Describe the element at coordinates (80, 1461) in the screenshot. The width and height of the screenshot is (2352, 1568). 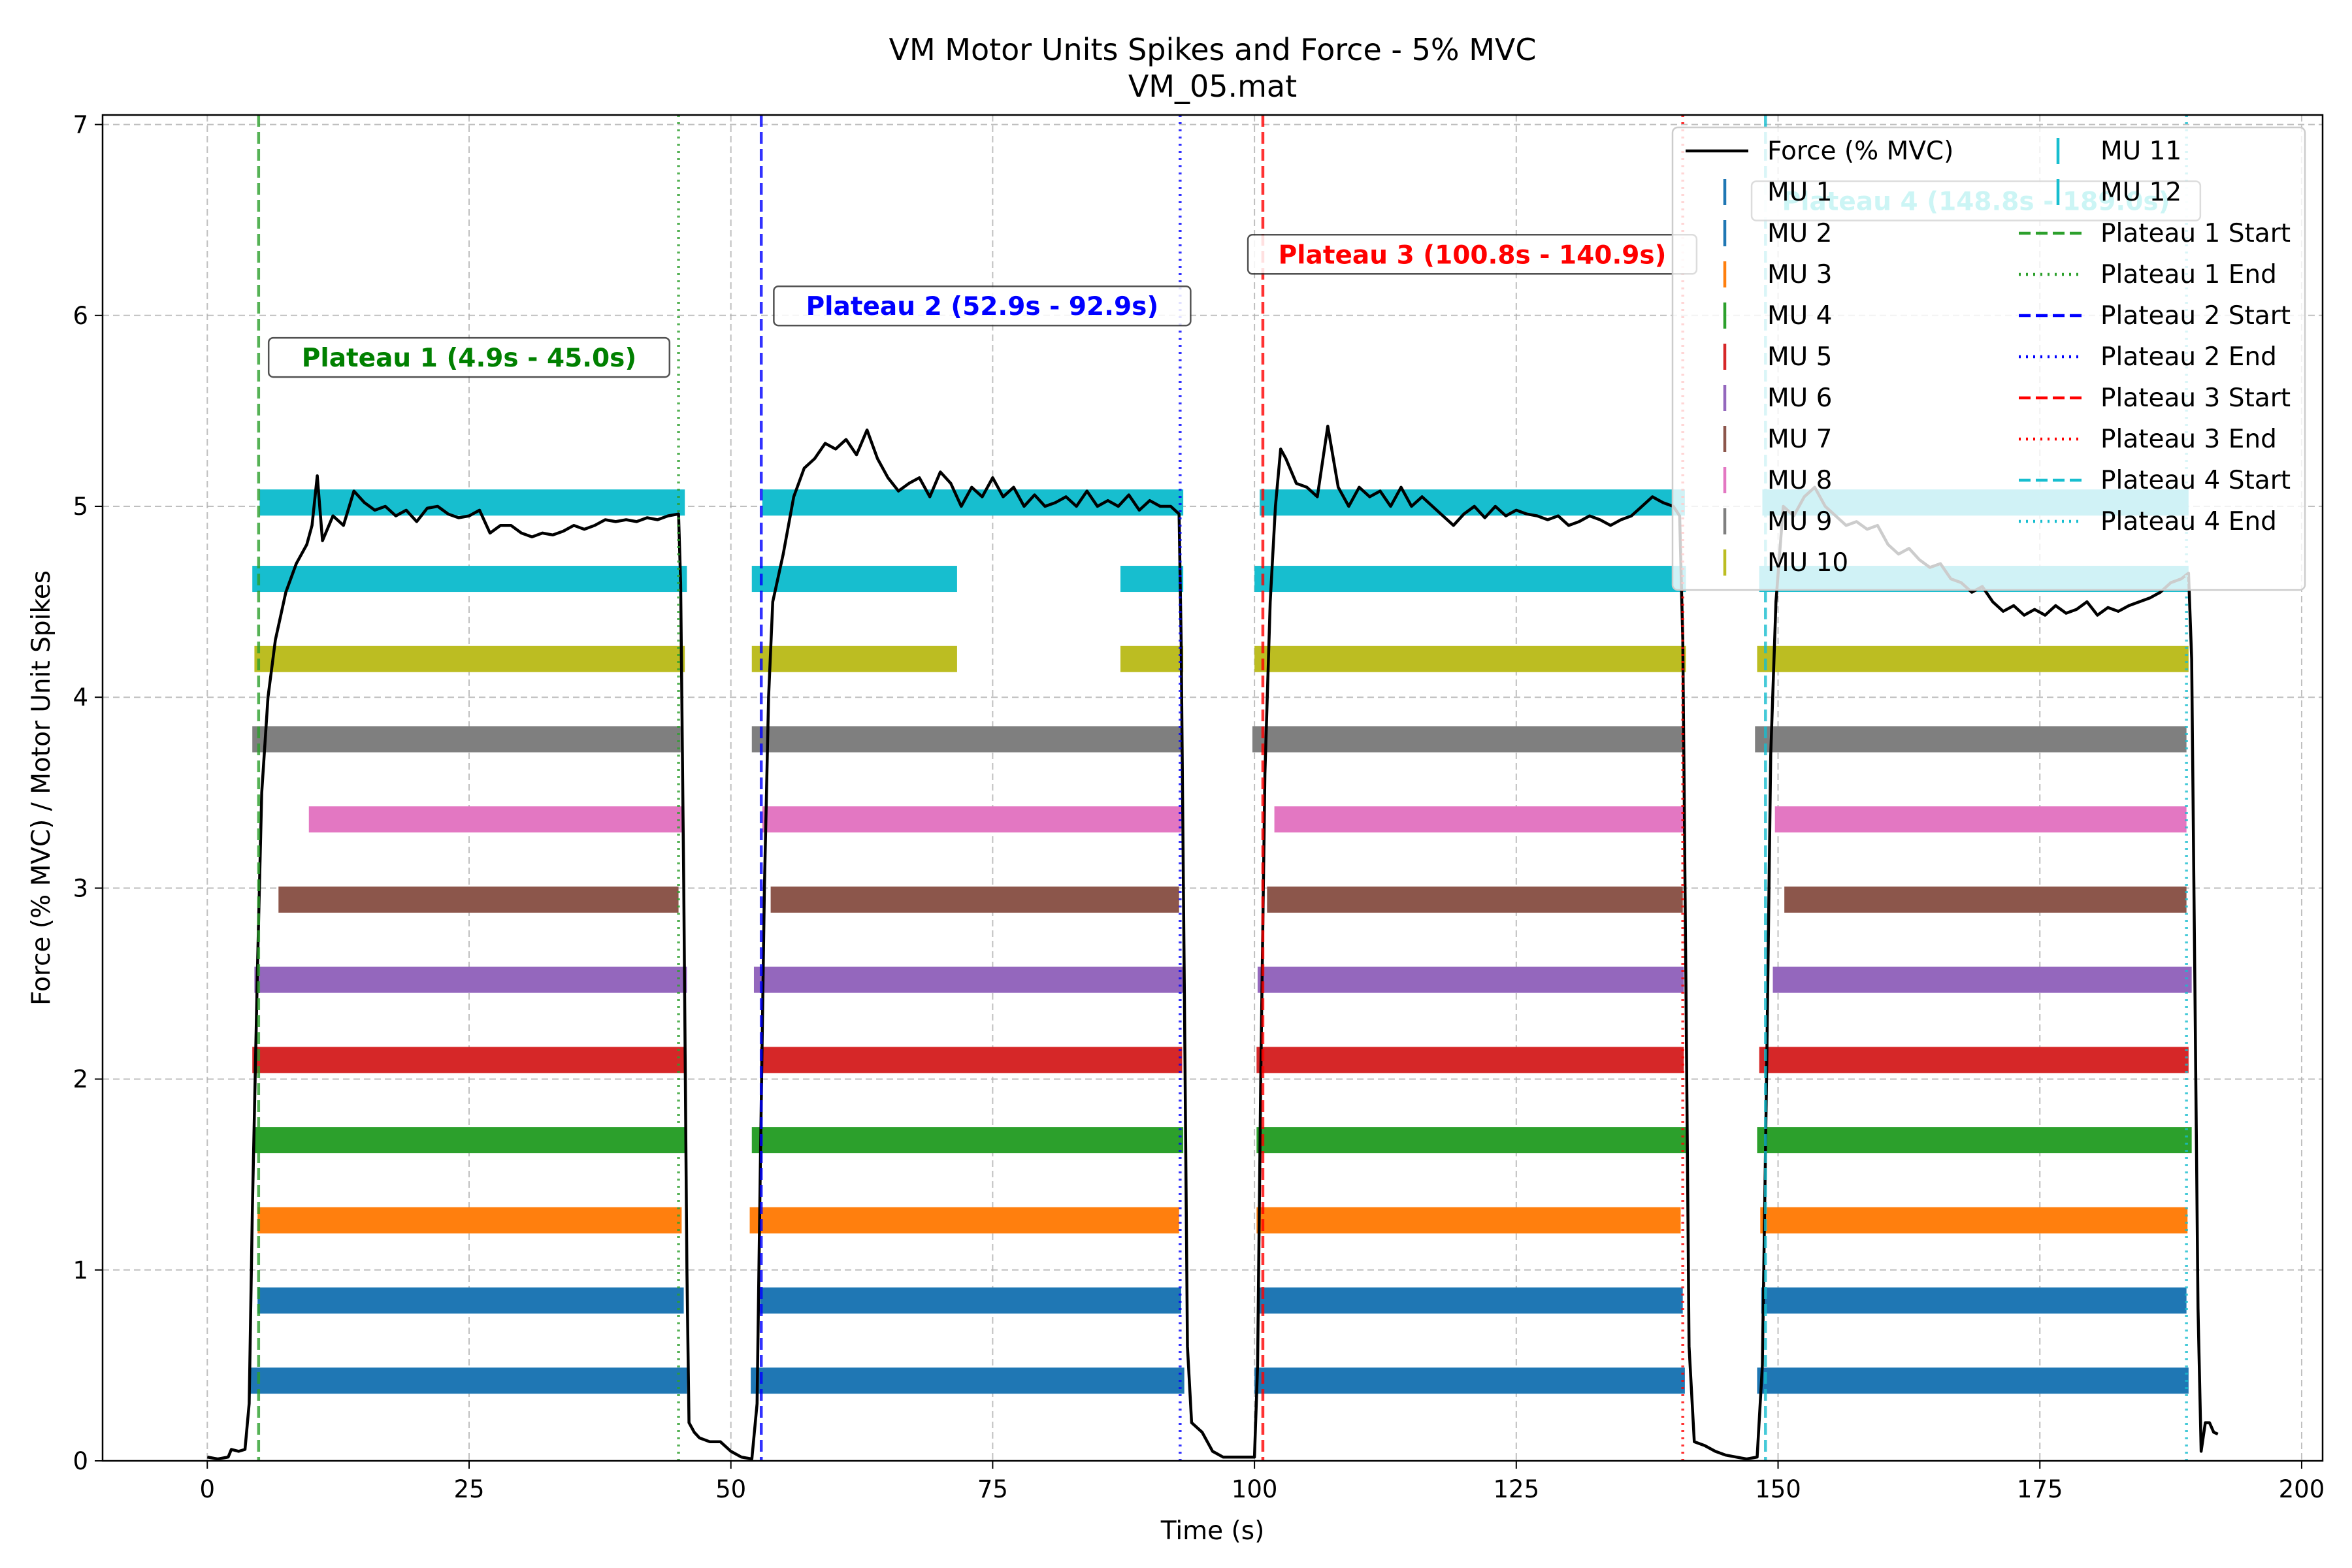
I see `y-tick-label: 0` at that location.